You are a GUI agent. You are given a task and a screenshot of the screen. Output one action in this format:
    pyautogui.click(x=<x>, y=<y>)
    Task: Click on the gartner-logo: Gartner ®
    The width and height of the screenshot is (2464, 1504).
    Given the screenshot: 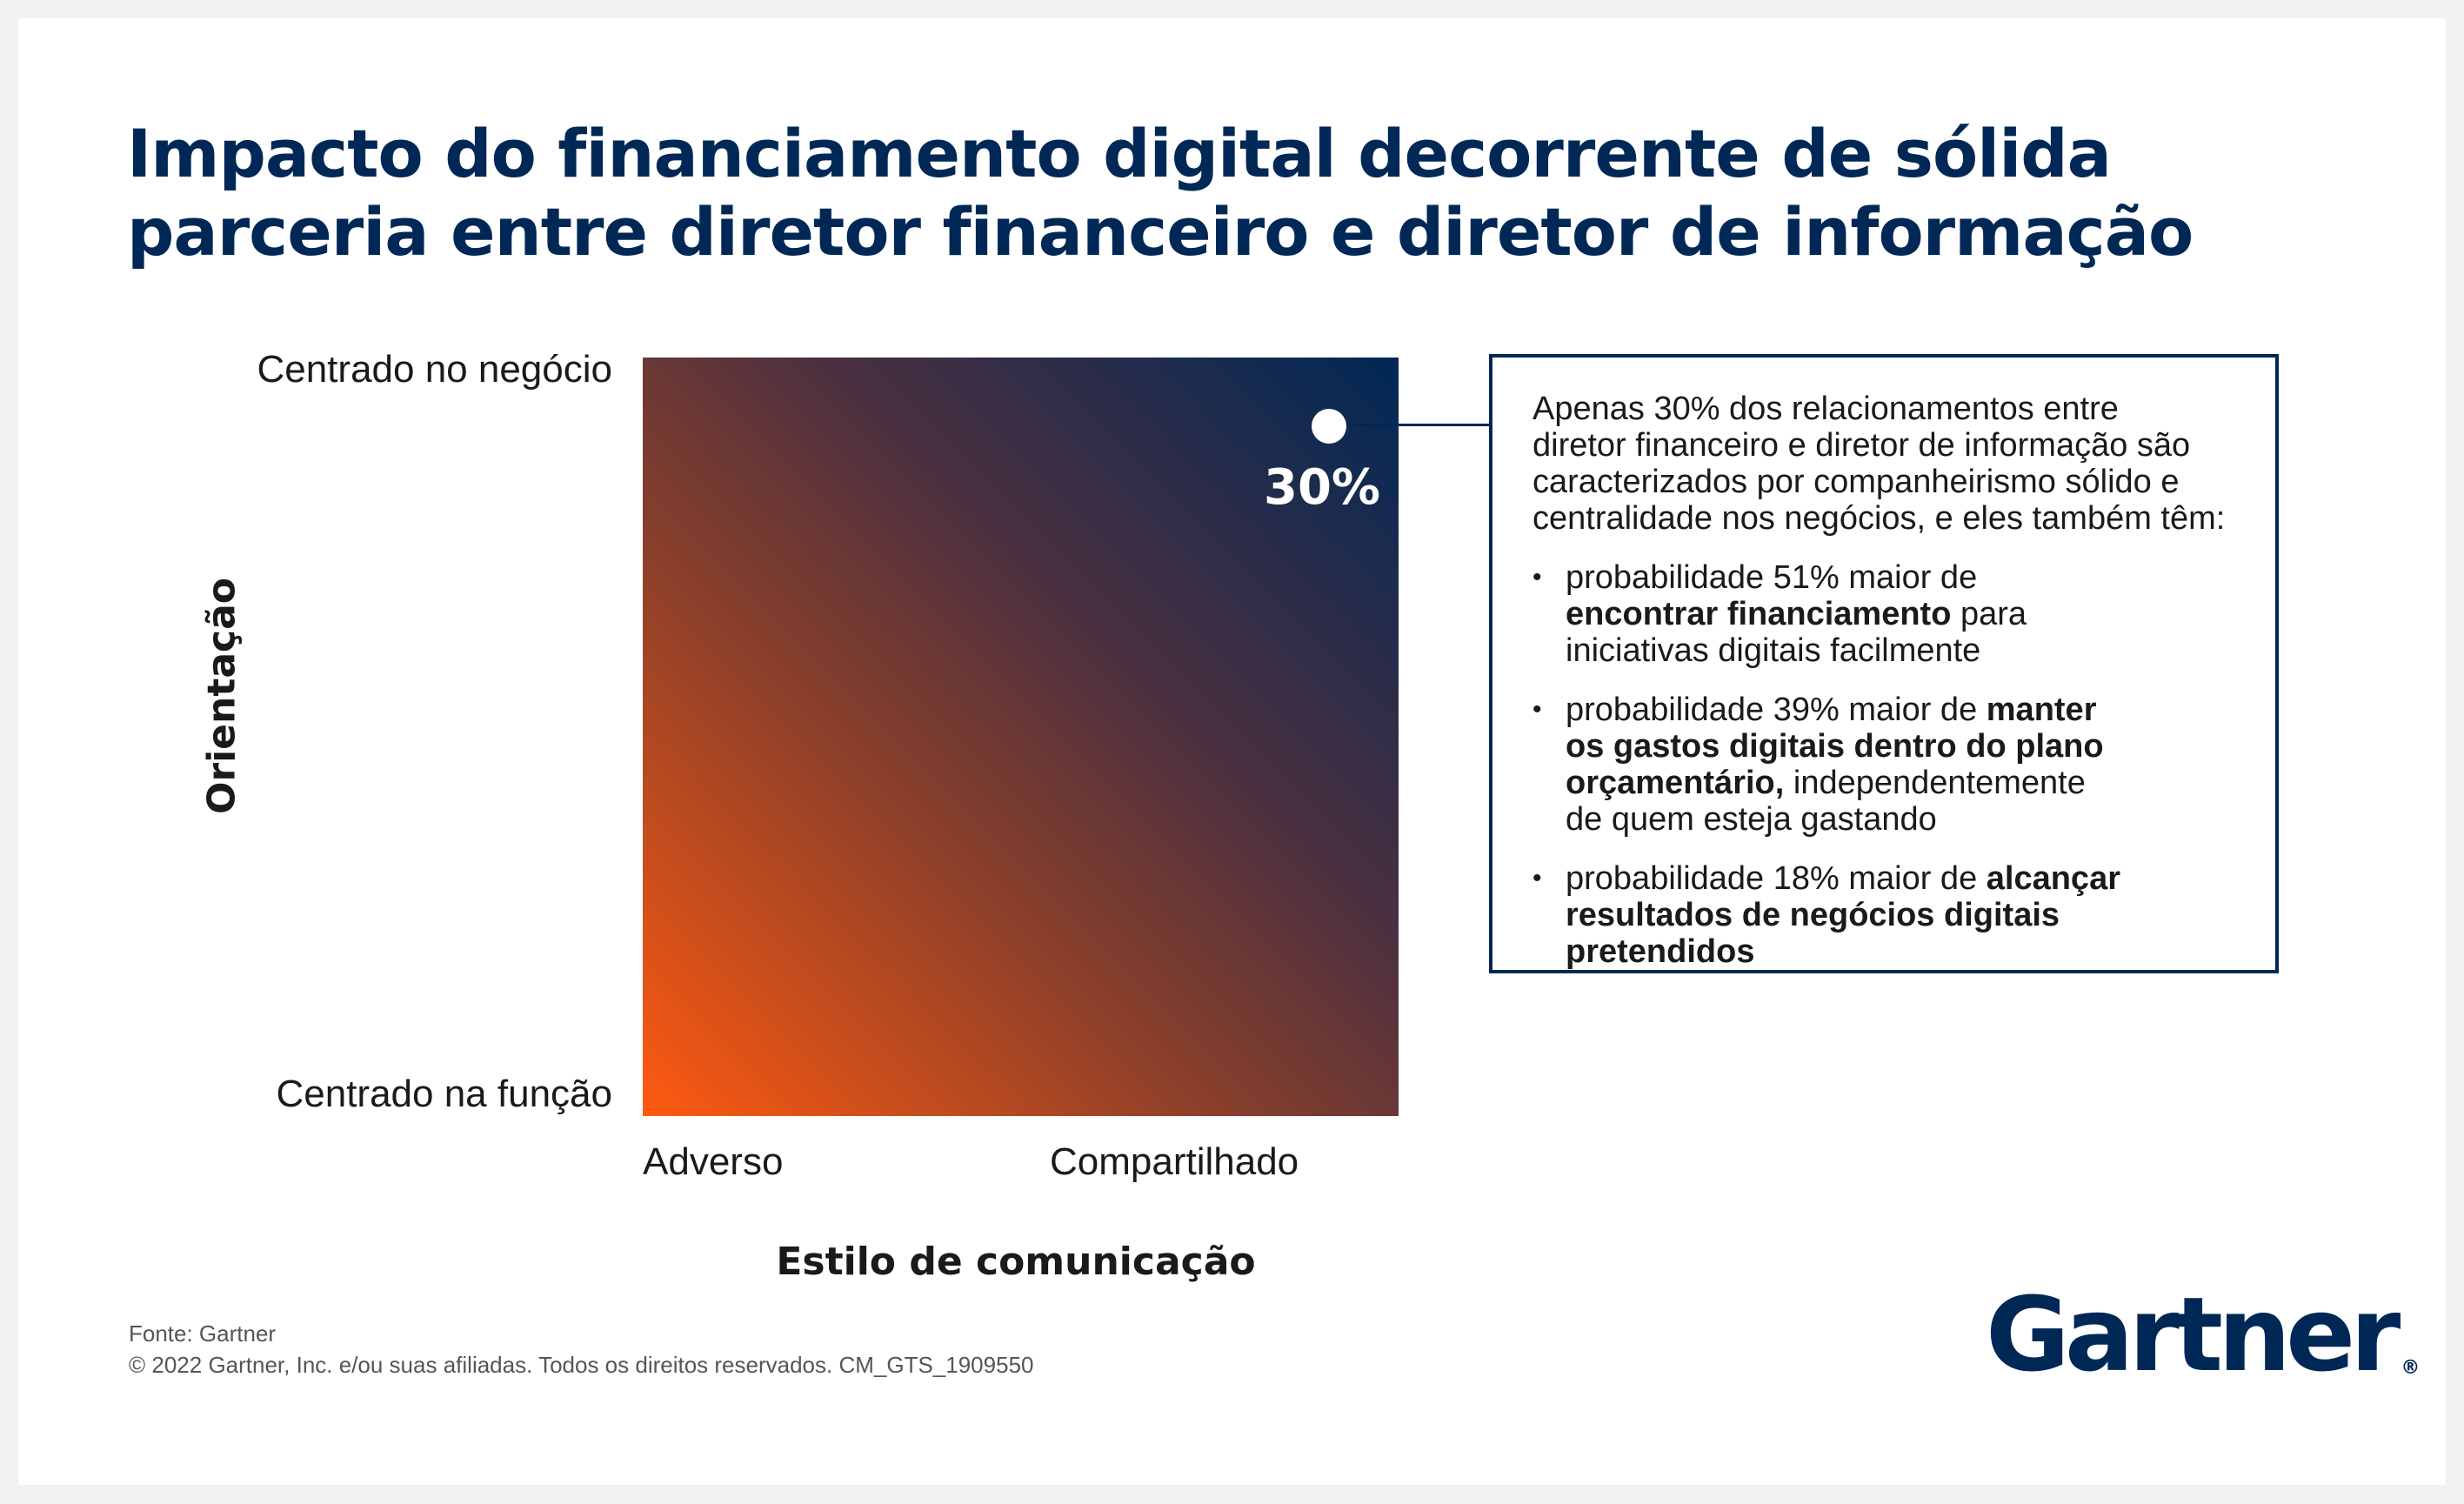 What is the action you would take?
    pyautogui.click(x=2203, y=1334)
    